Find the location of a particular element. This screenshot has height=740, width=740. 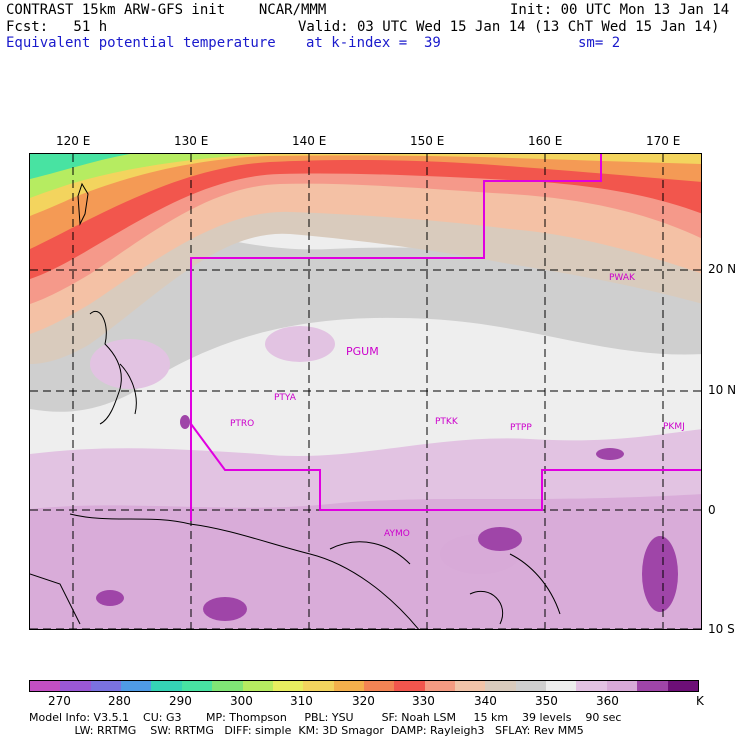

title-left: CONTRAST 15km ARW-GFS init NCAR/MMM is located at coordinates (166, 10).